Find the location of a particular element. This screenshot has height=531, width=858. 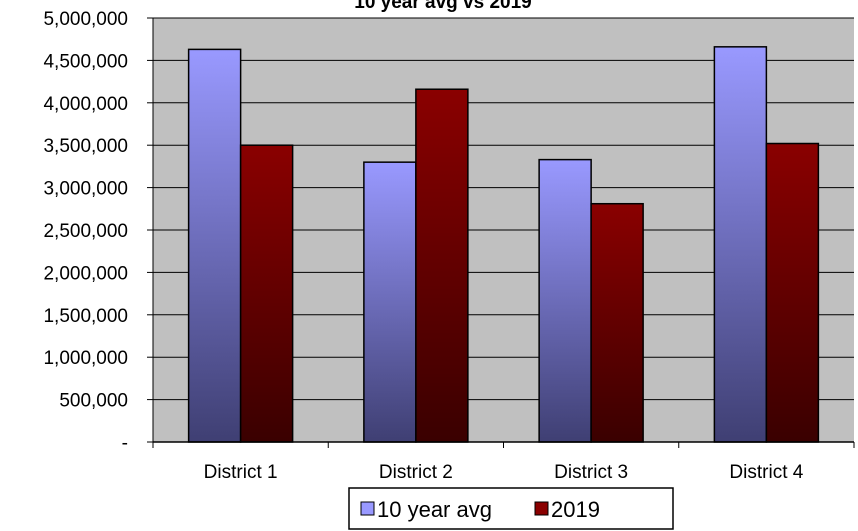

category-label: District 3 is located at coordinates (591, 472).